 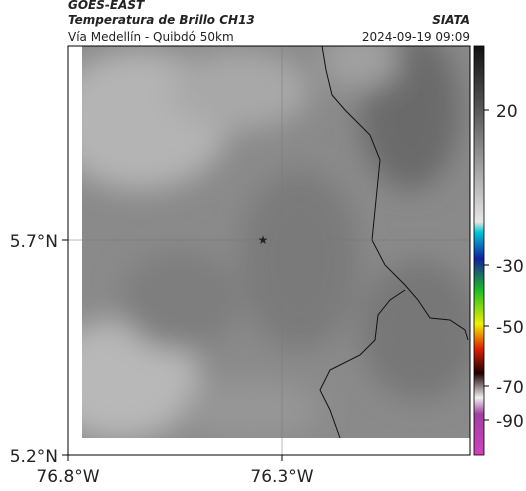 What do you see at coordinates (106, 6) in the screenshot?
I see `title: GOES-EAST` at bounding box center [106, 6].